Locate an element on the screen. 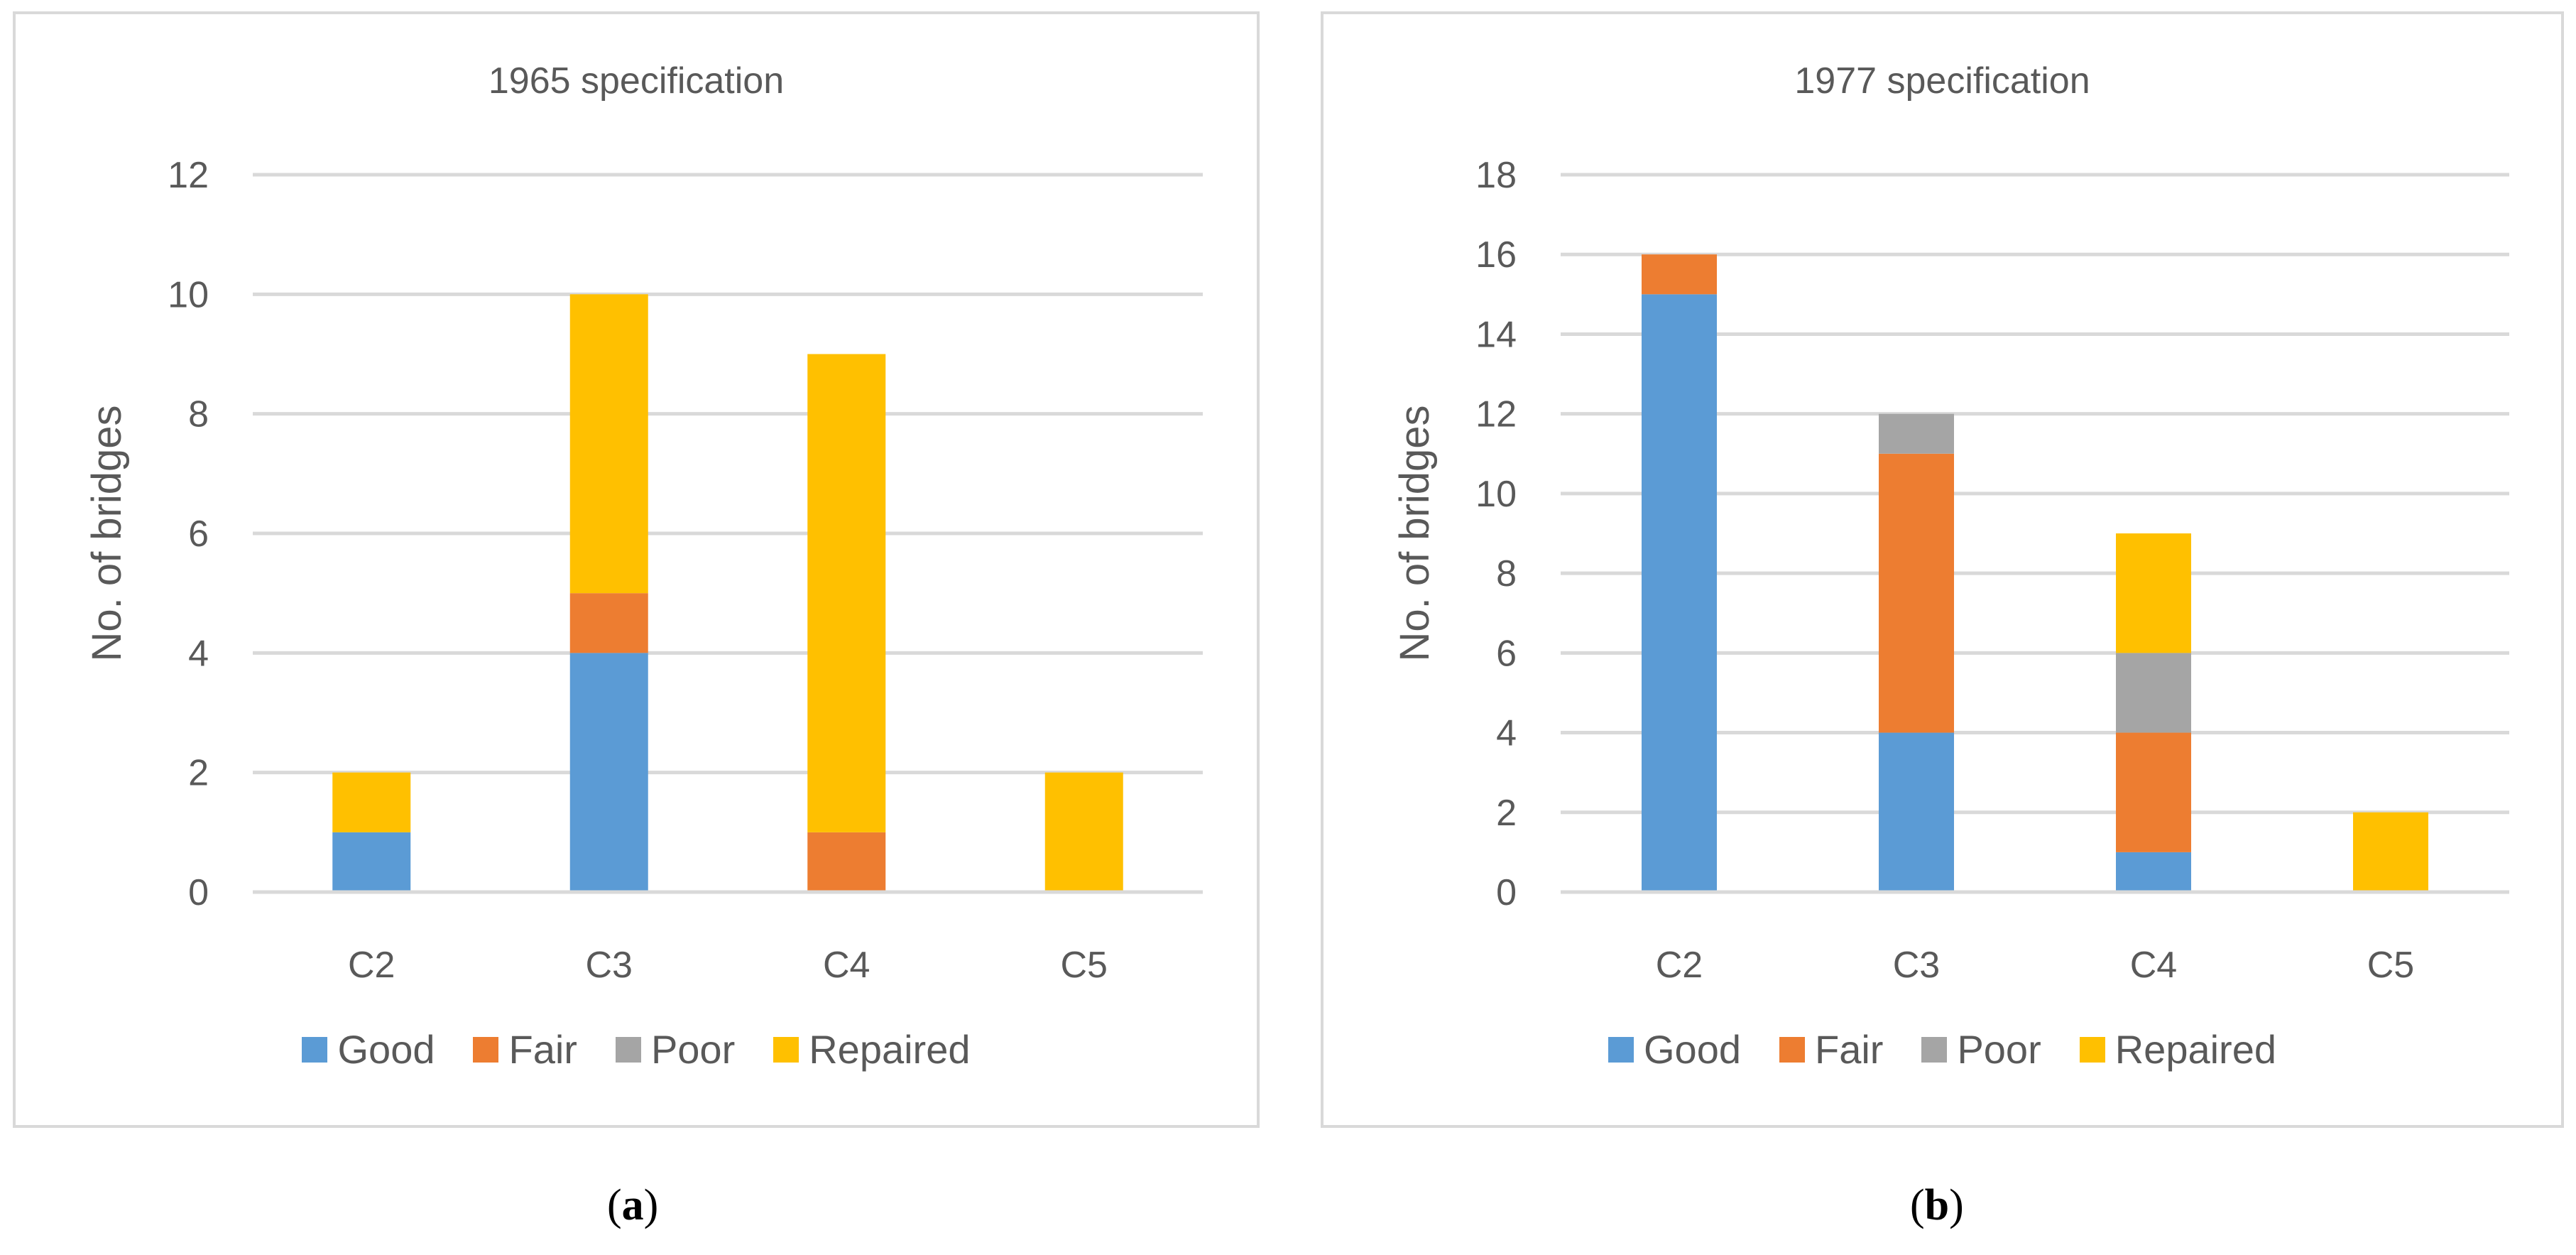 The height and width of the screenshot is (1255, 2576). caption-a-letter: a is located at coordinates (632, 1205).